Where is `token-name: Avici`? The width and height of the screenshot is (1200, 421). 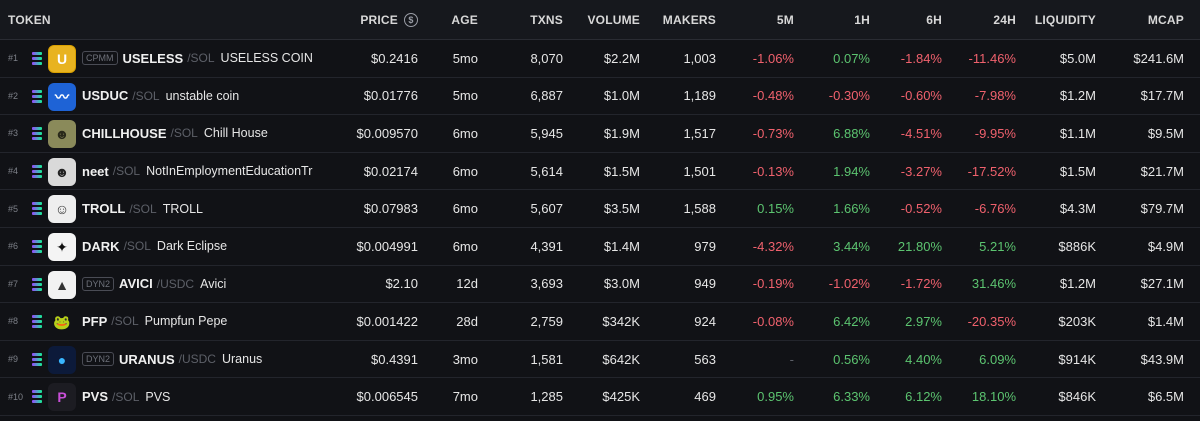
token-name: Avici is located at coordinates (213, 283).